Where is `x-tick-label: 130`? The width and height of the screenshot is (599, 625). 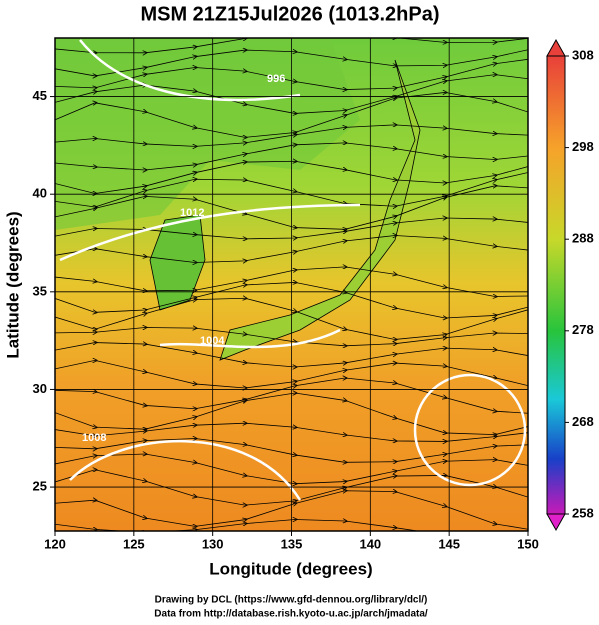
x-tick-label: 130 is located at coordinates (213, 543).